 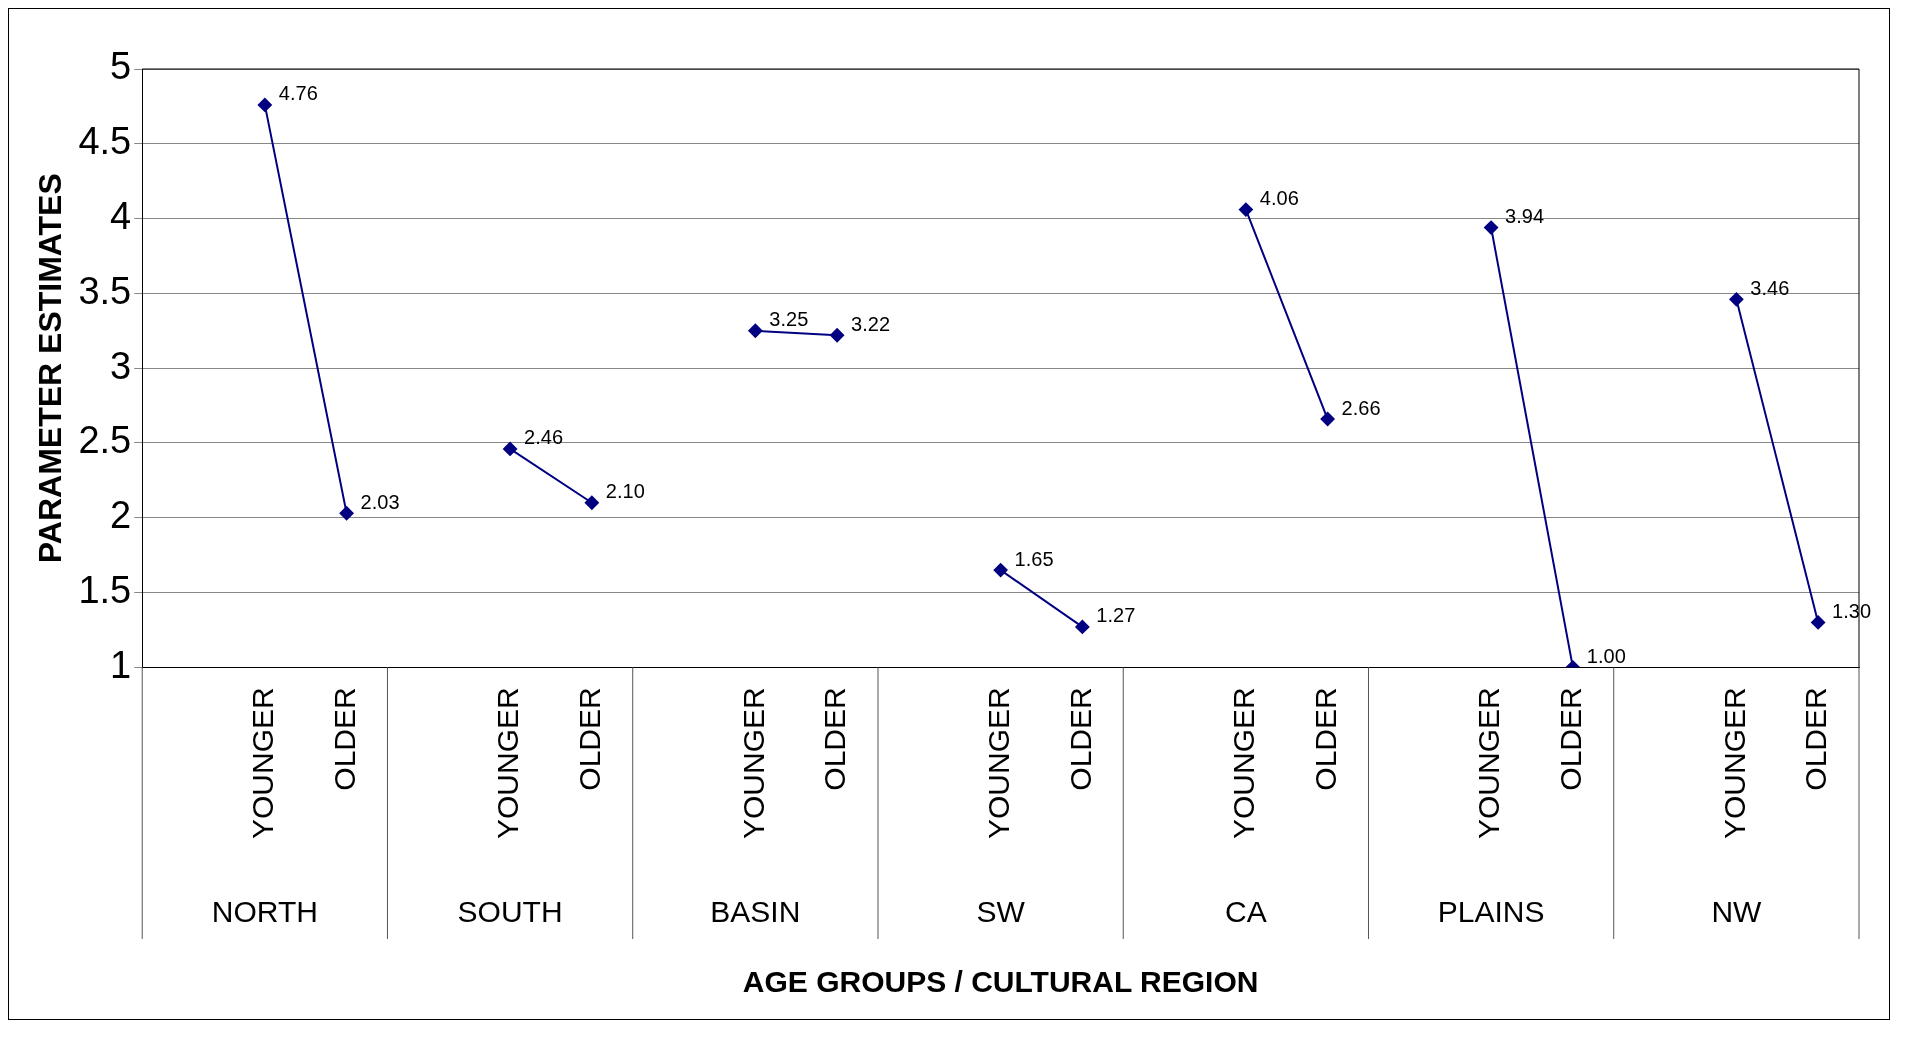 What do you see at coordinates (544, 437) in the screenshot?
I see `data-label: 2.46` at bounding box center [544, 437].